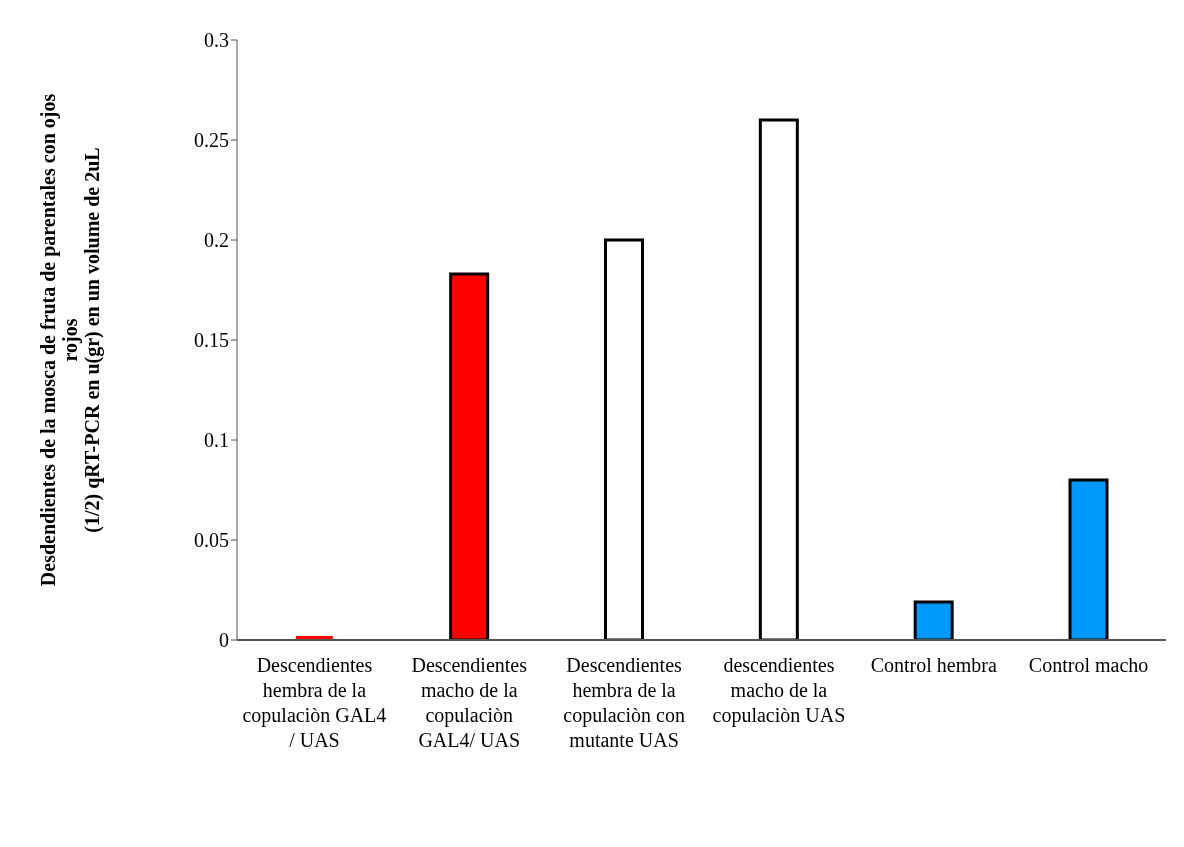  I want to click on y-tick-label: 0.05, so click(211, 540).